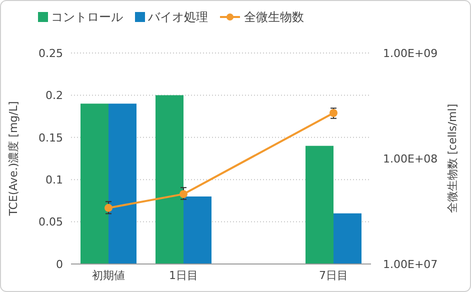 Image resolution: width=471 pixels, height=292 pixels. What do you see at coordinates (410, 159) in the screenshot?
I see `y2-tick-label: 1.00E+08` at bounding box center [410, 159].